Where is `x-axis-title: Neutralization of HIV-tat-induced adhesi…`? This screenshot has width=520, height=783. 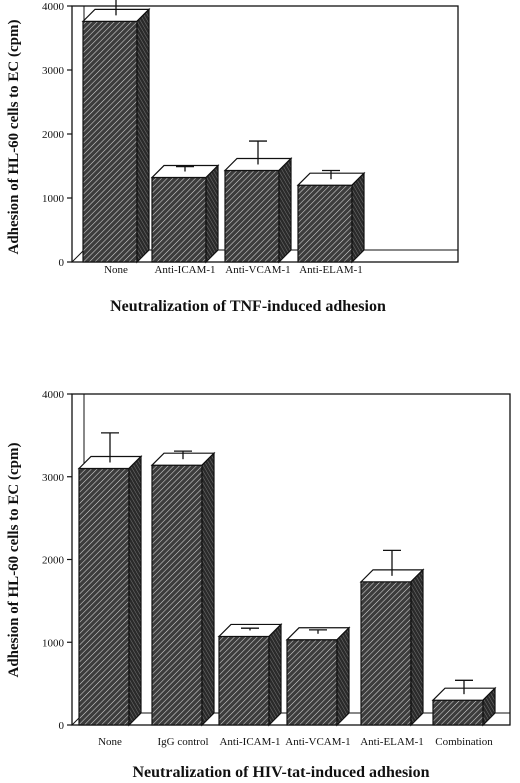 x-axis-title: Neutralization of HIV-tat-induced adhesi… is located at coordinates (280, 772).